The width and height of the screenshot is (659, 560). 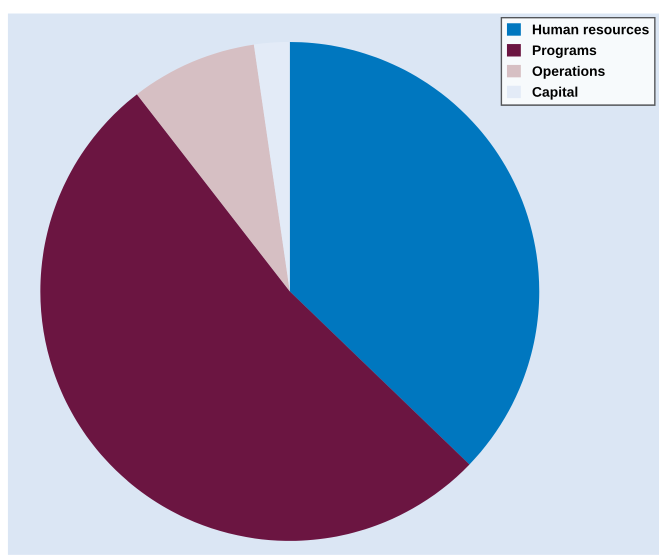 What do you see at coordinates (564, 51) in the screenshot?
I see `legend-label: Programs` at bounding box center [564, 51].